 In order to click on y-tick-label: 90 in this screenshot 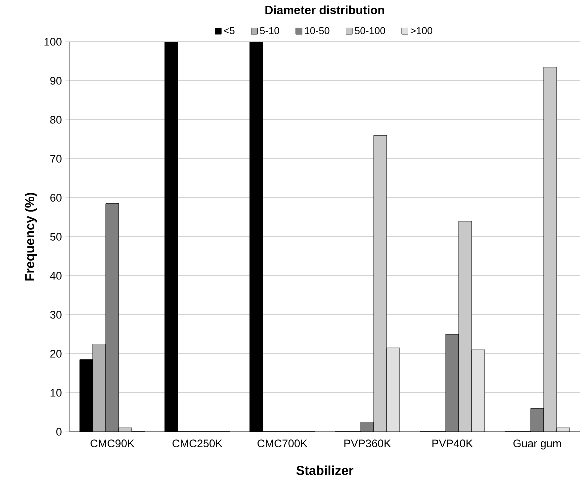, I will do `click(56, 81)`.